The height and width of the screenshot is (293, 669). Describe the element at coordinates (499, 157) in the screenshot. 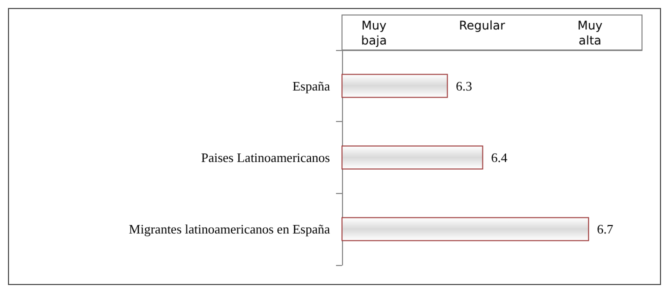

I see `data-label: 6.4` at that location.